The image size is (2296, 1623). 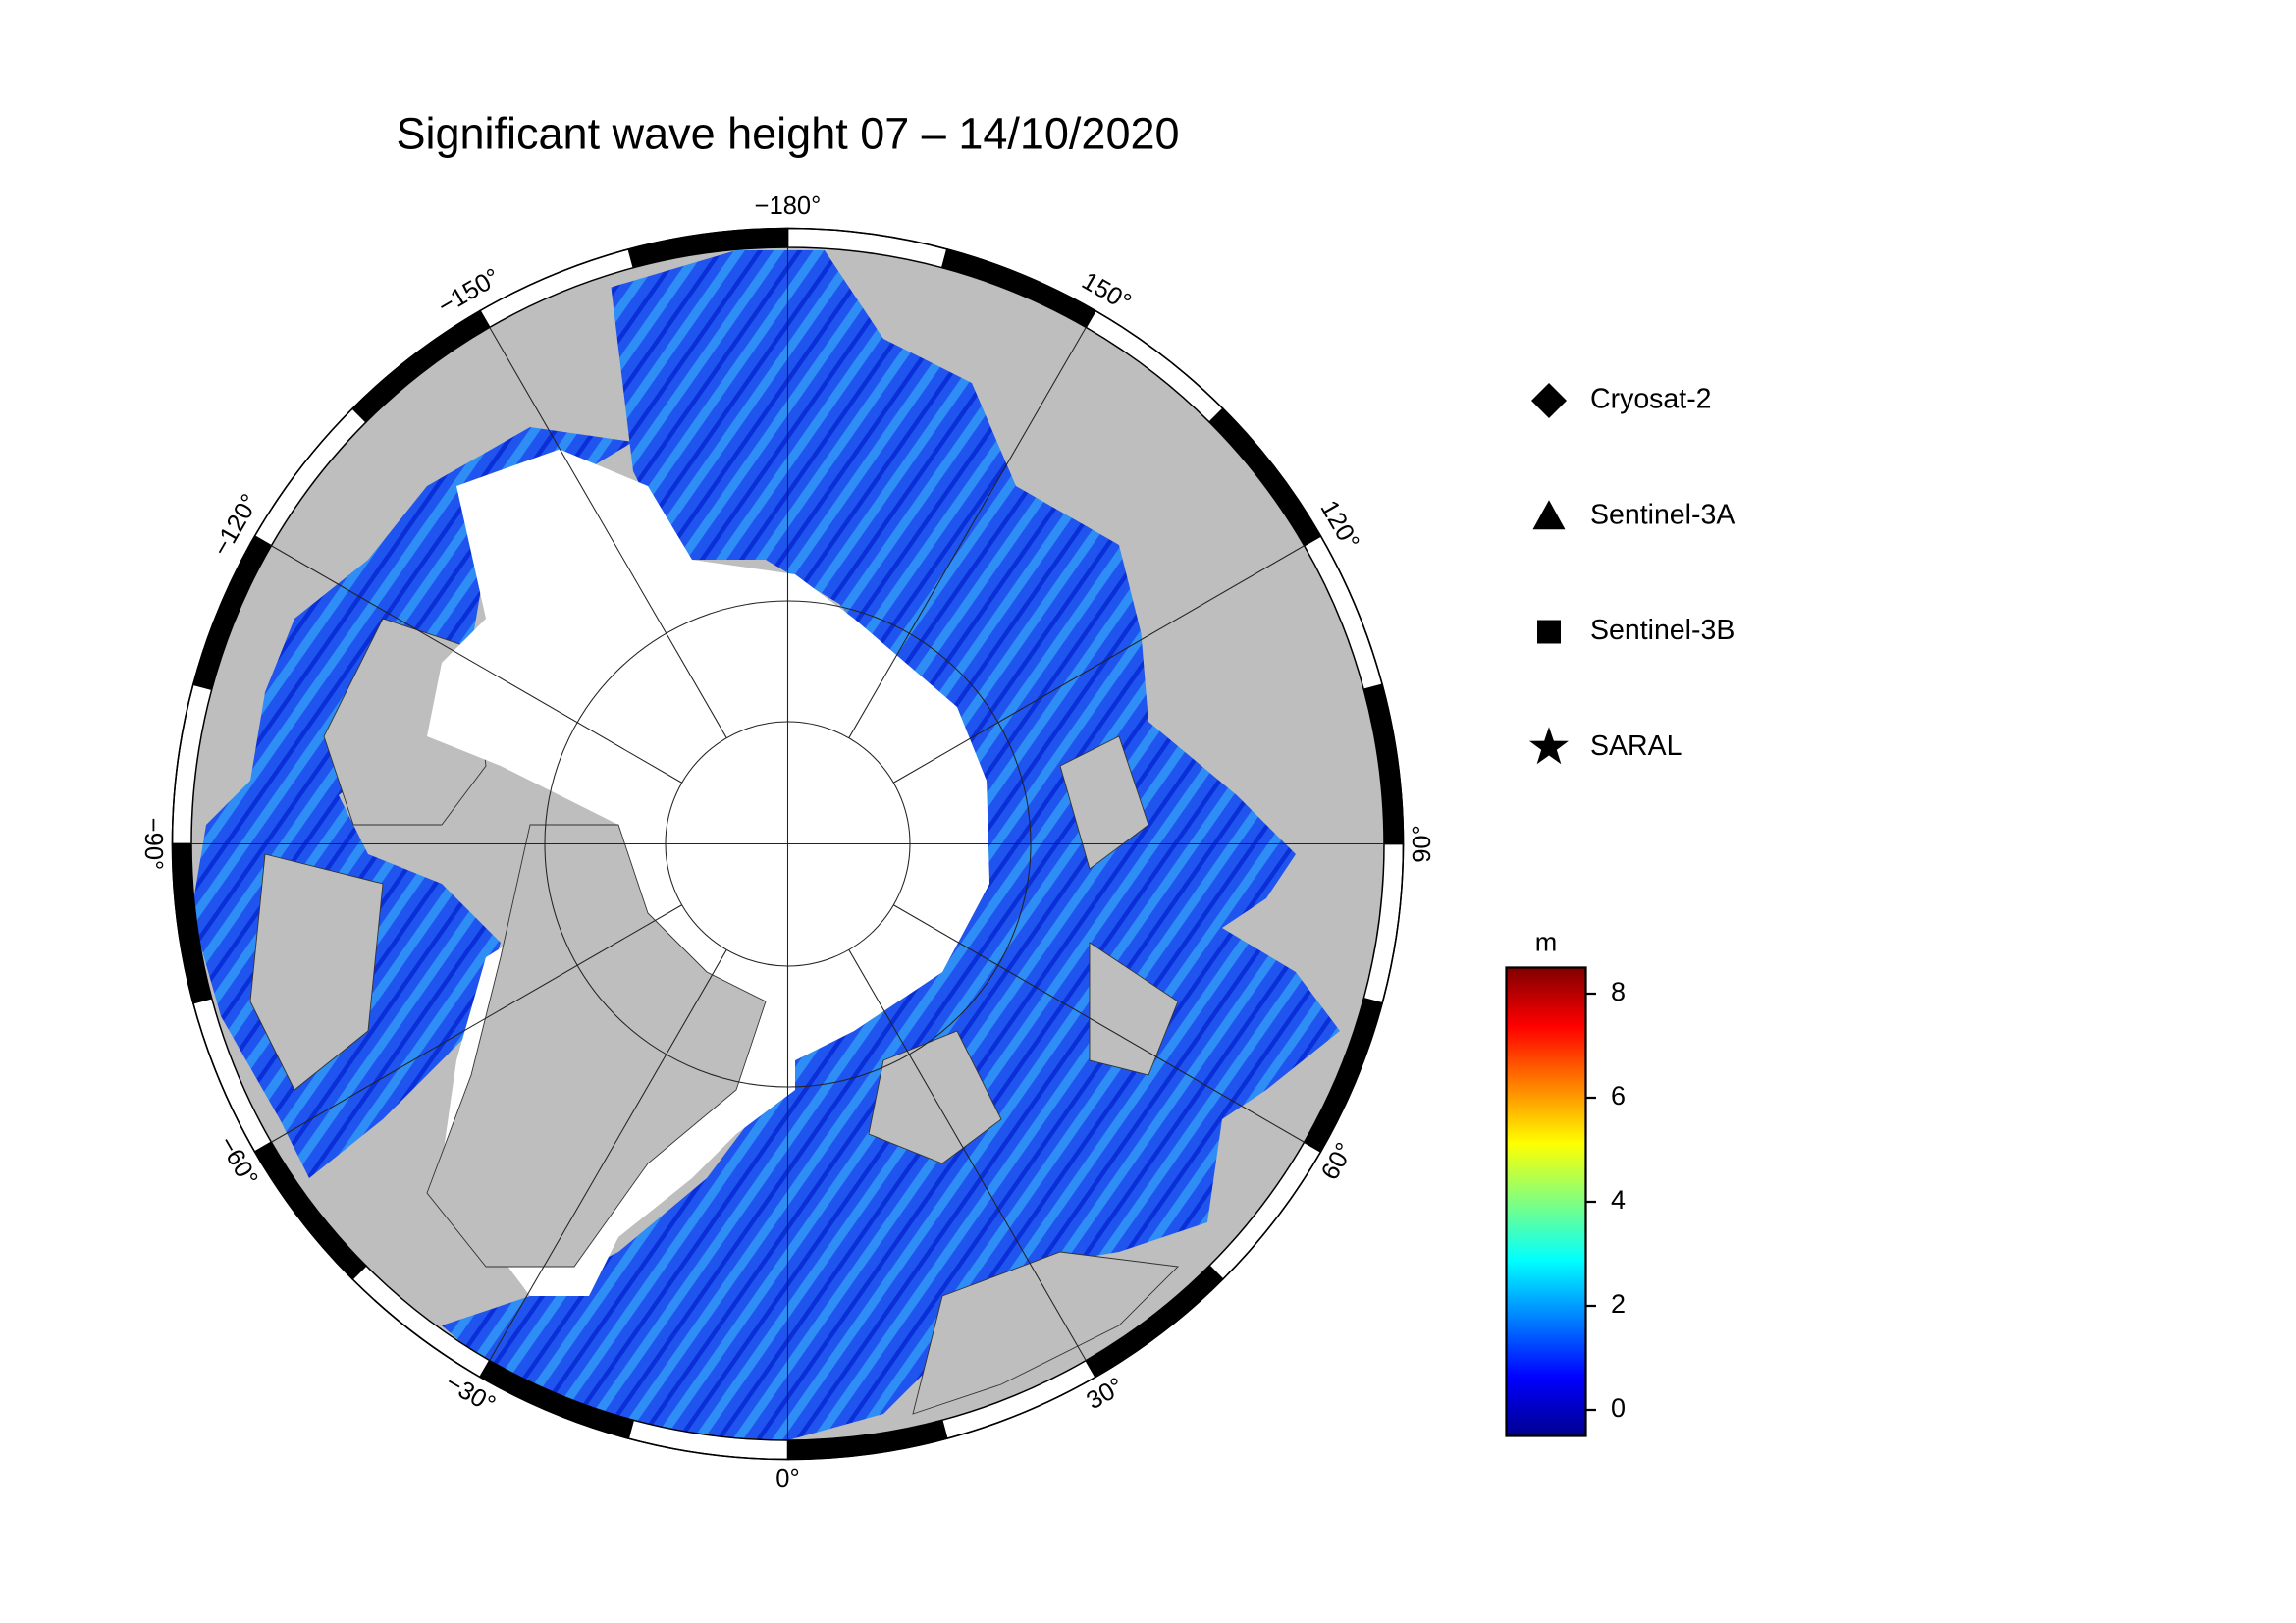 I want to click on colorbar-tick-label: 2, so click(x=1618, y=1304).